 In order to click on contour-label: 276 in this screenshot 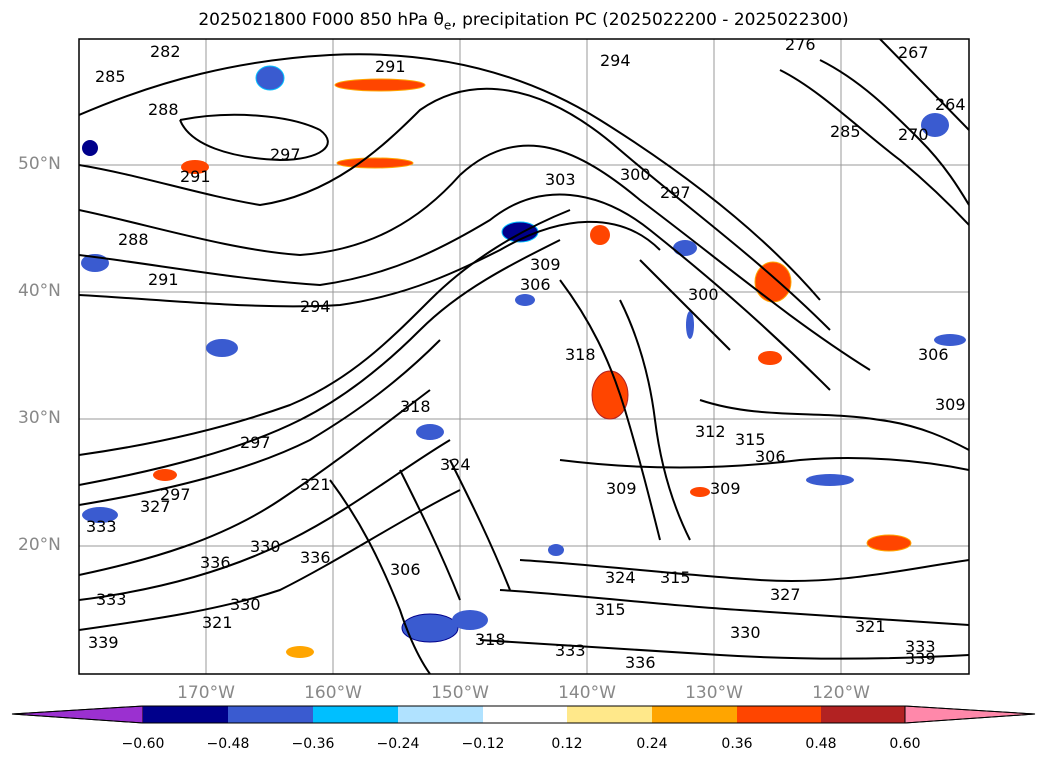, I will do `click(800, 44)`.